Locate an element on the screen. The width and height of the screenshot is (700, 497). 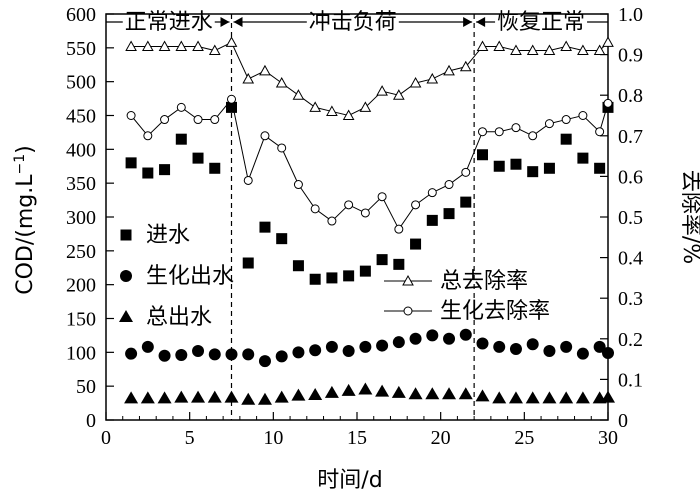
y-left-tick-label: 50 is located at coordinates (86, 387).